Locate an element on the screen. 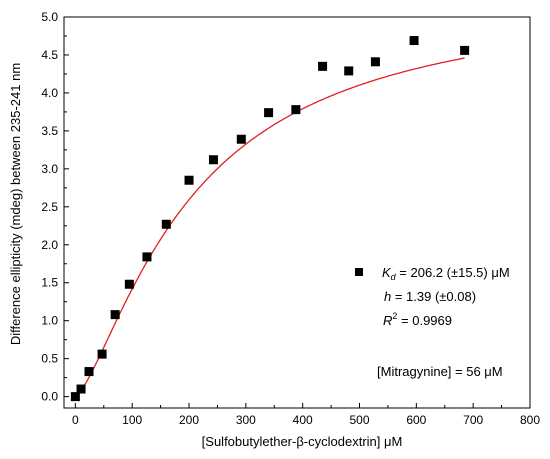 This screenshot has height=459, width=550. y-tick-label: 0.0 is located at coordinates (49, 397).